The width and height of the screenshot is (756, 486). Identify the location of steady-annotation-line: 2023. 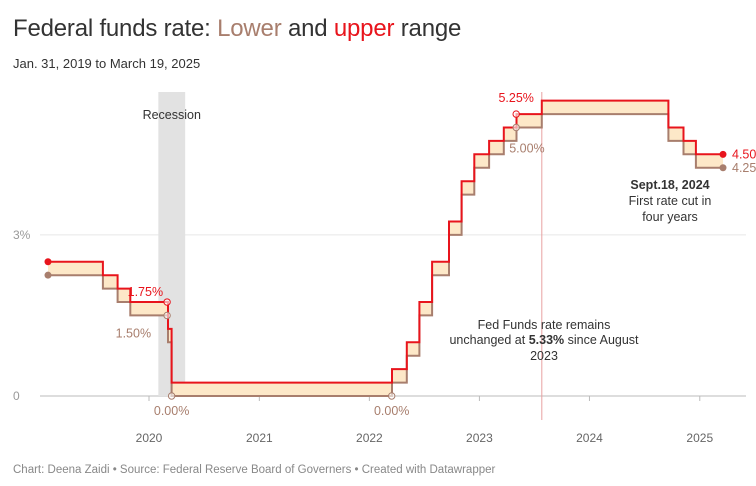
(544, 356).